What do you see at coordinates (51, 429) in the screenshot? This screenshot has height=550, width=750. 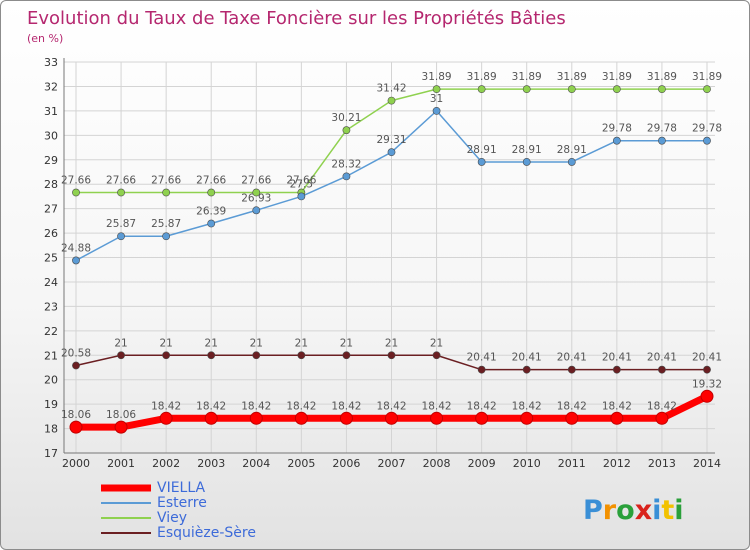 I see `y-tick-label: 18` at bounding box center [51, 429].